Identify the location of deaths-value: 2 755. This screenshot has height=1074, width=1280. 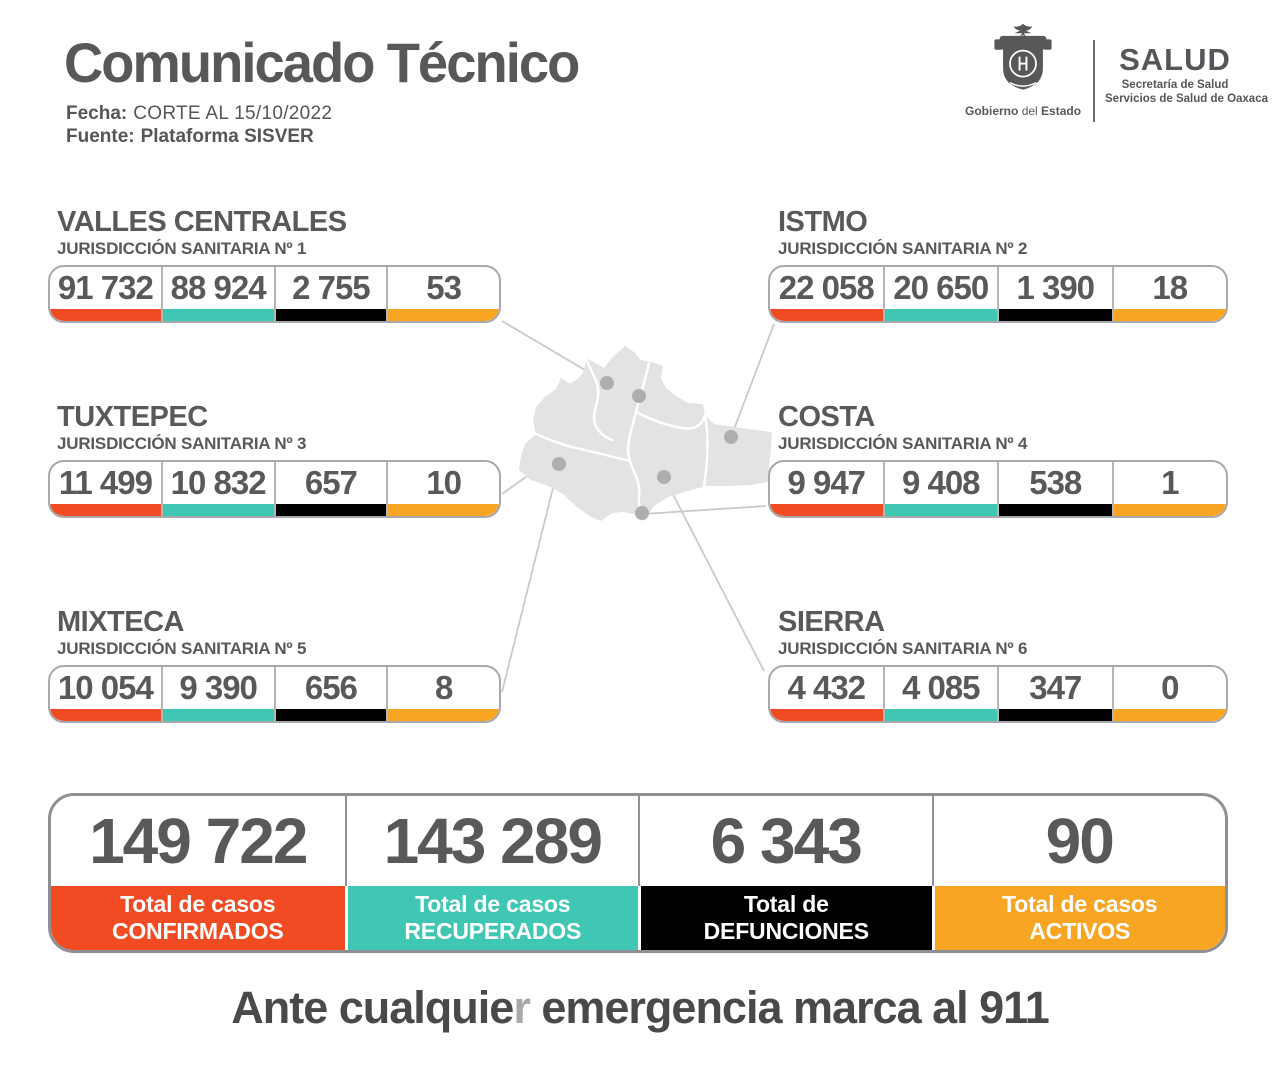
(331, 287).